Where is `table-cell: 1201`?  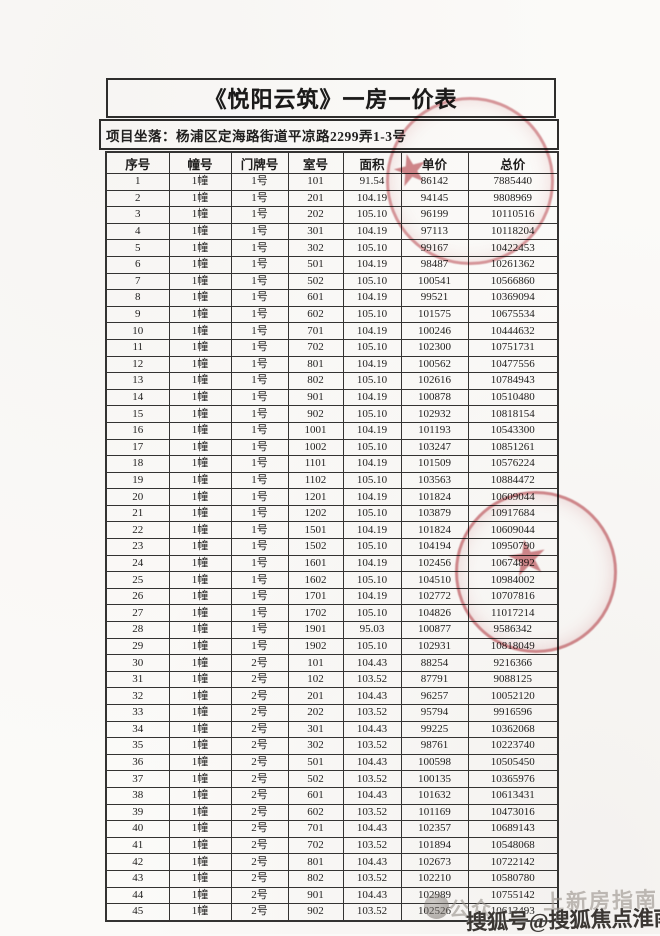
table-cell: 1201 is located at coordinates (315, 497).